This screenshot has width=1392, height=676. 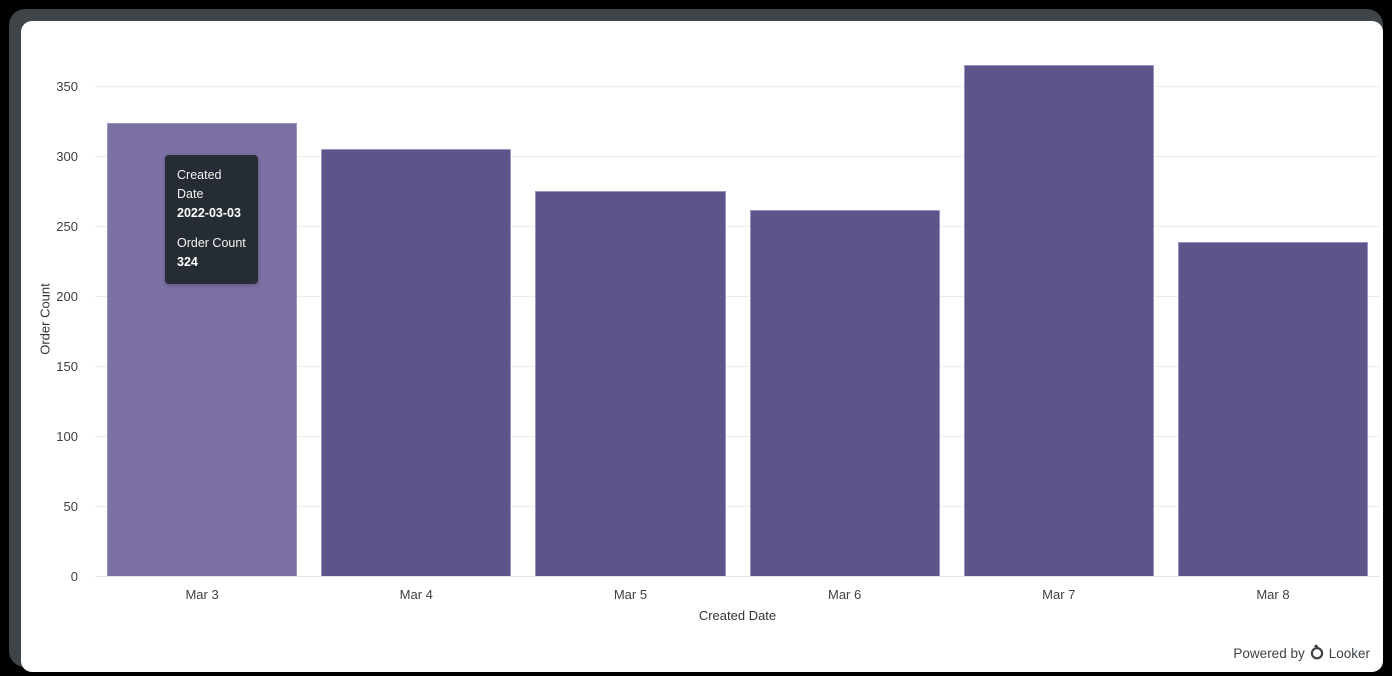 I want to click on x-tick-label: Mar 7, so click(x=1059, y=594).